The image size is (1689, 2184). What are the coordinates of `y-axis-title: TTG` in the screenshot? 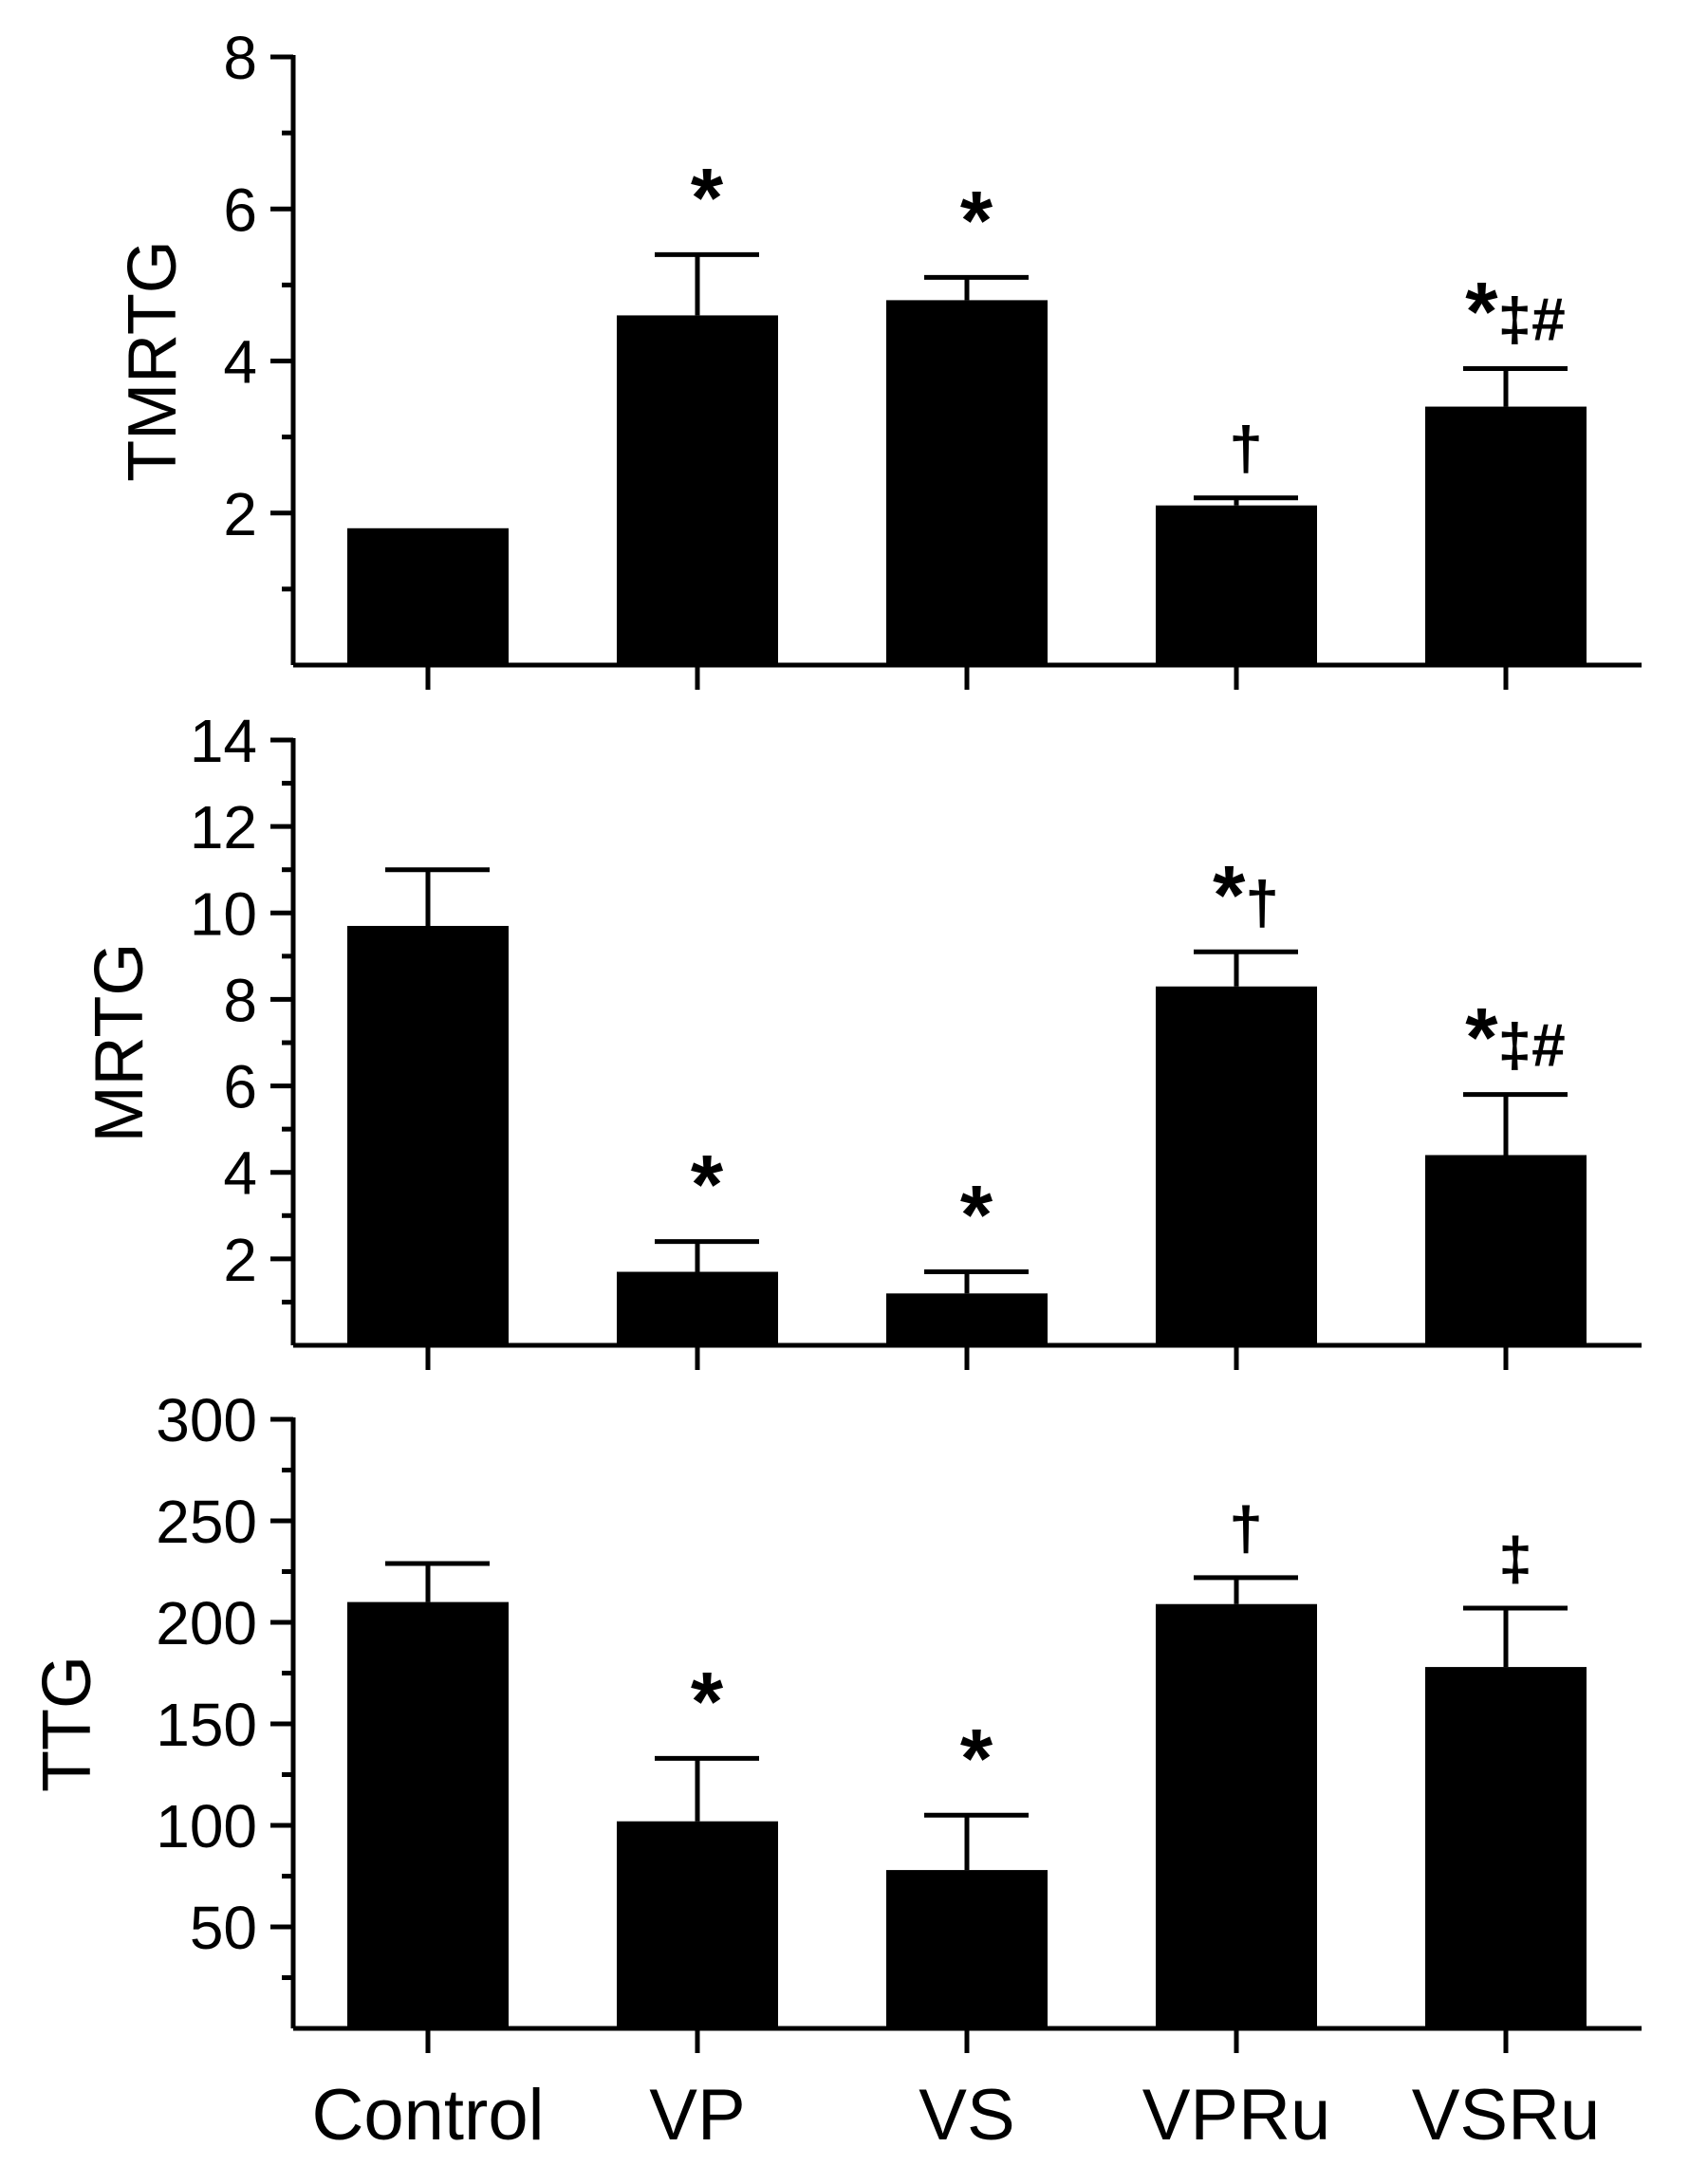 It's located at (67, 1724).